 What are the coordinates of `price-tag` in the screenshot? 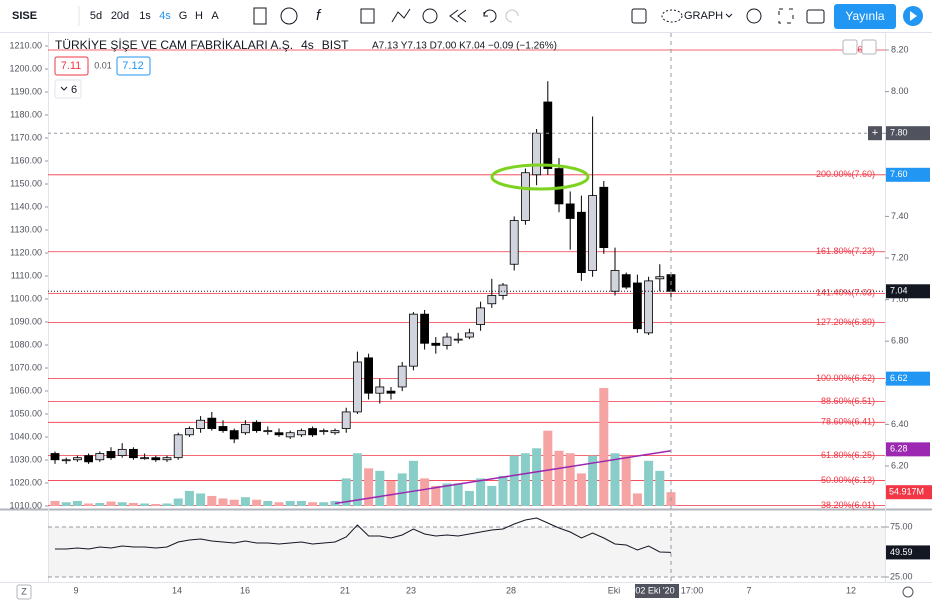 It's located at (908, 378).